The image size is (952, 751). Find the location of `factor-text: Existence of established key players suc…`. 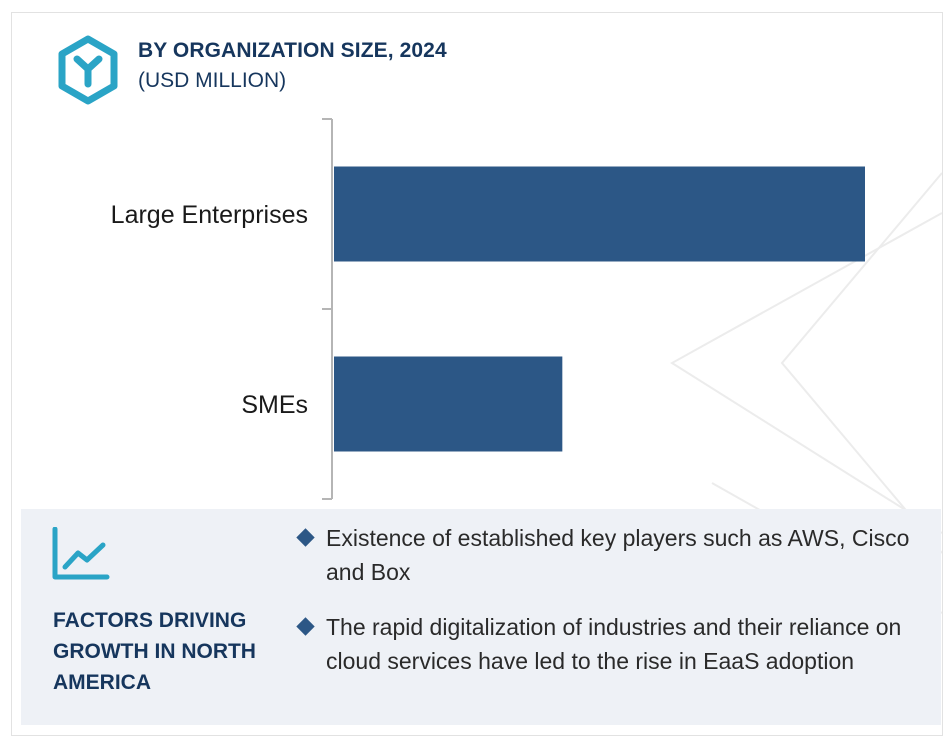

factor-text: Existence of established key players suc… is located at coordinates (618, 555).